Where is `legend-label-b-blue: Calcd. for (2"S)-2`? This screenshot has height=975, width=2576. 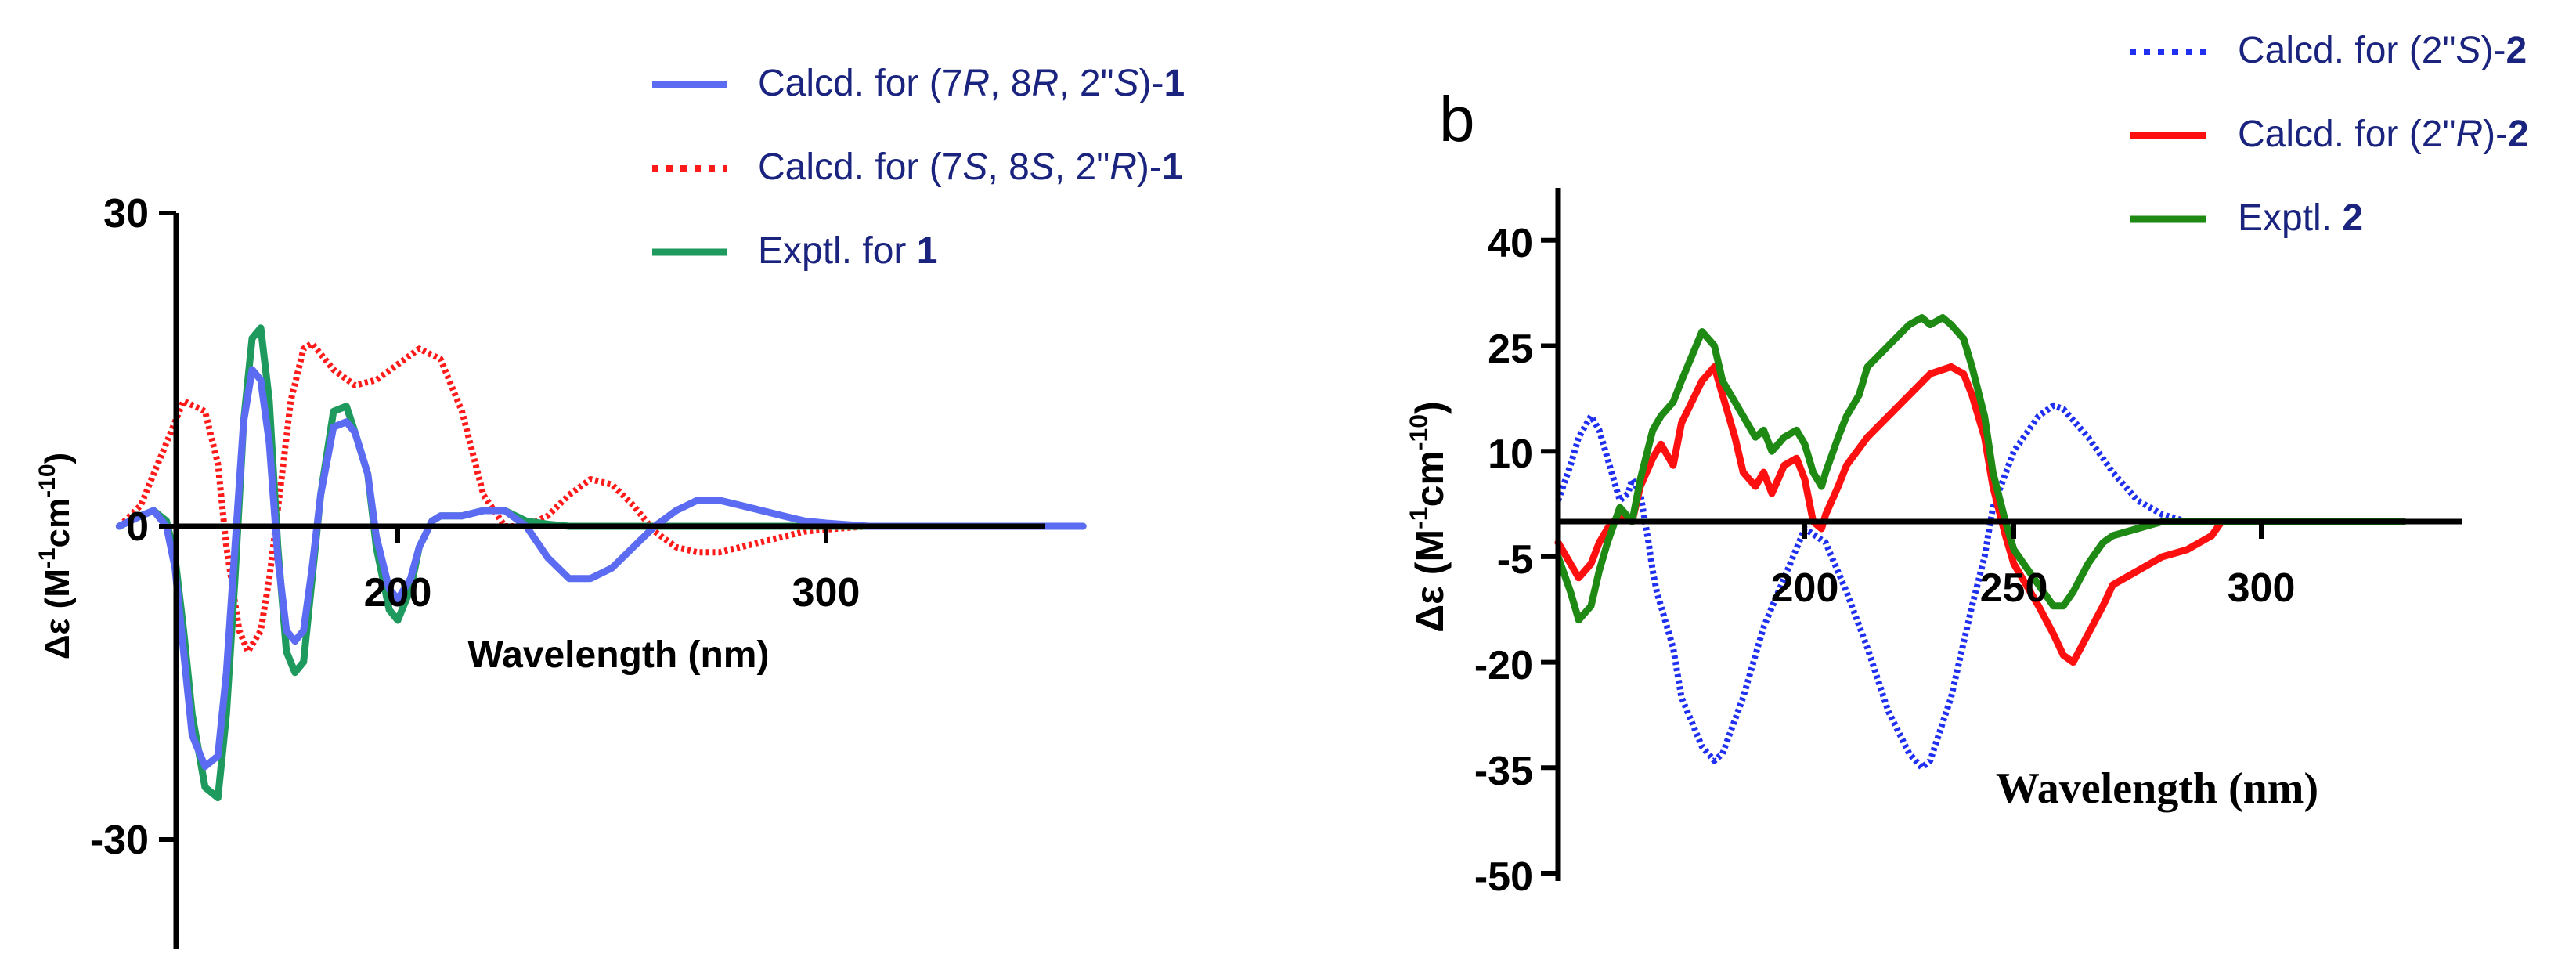
legend-label-b-blue: Calcd. for (2"S)-2 is located at coordinates (2382, 50).